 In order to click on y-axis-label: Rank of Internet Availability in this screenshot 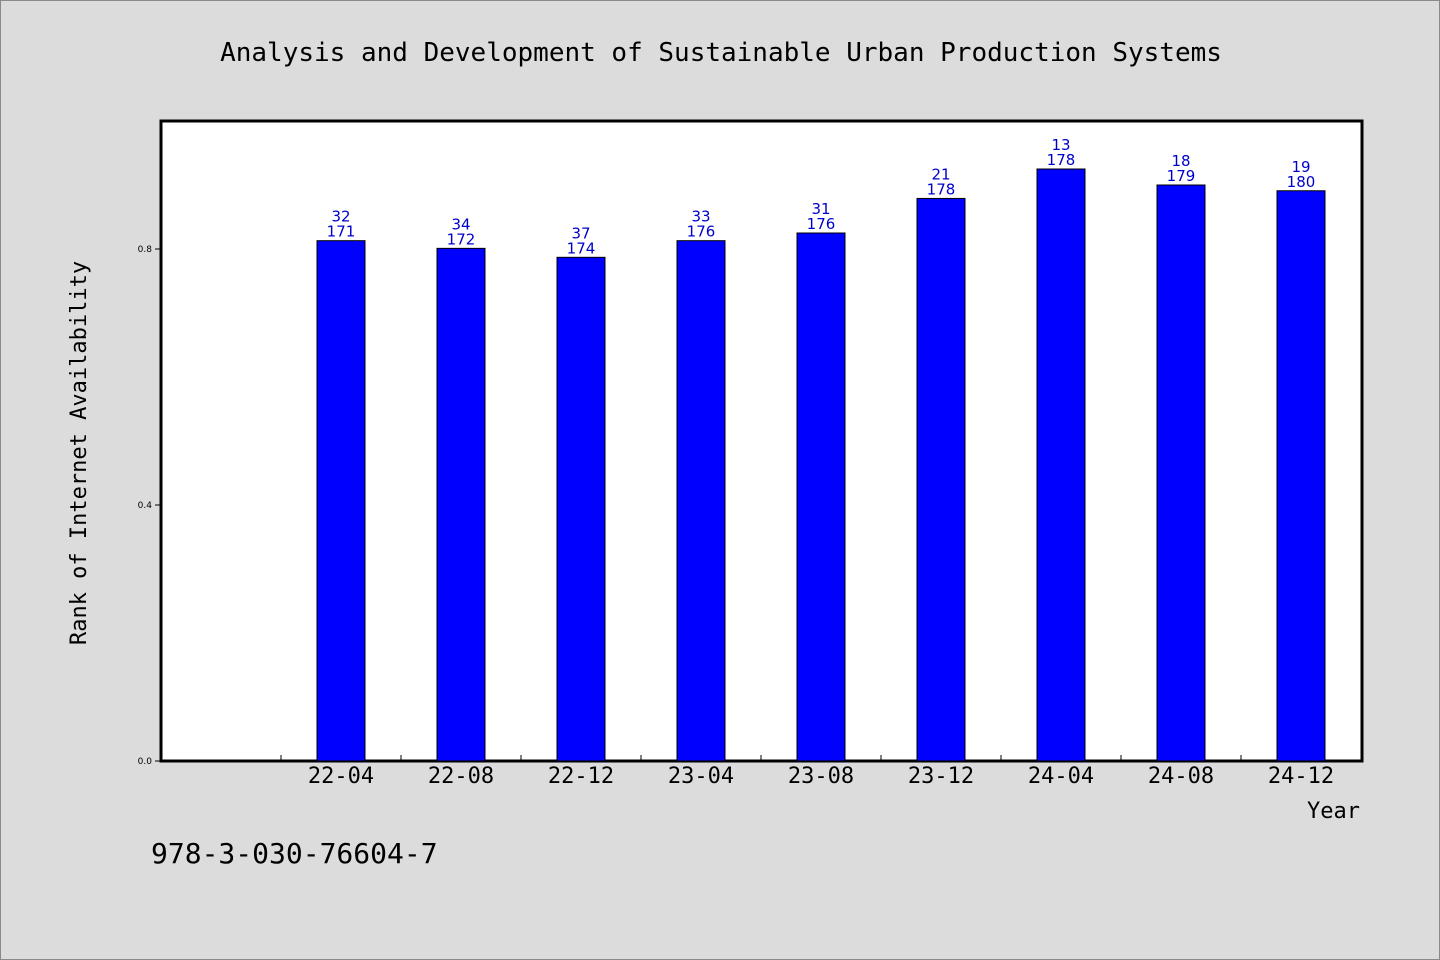, I will do `click(79, 453)`.